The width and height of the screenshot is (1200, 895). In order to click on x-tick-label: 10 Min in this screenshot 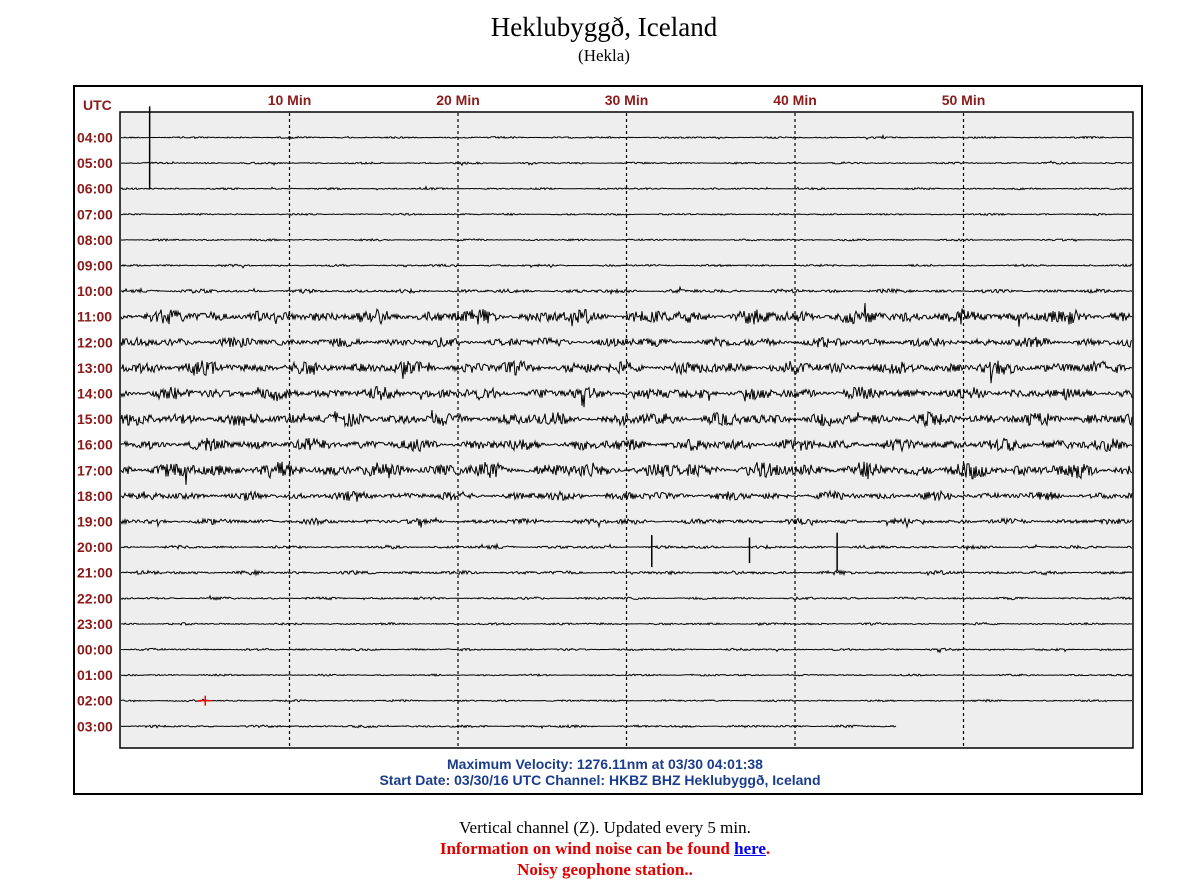, I will do `click(290, 100)`.